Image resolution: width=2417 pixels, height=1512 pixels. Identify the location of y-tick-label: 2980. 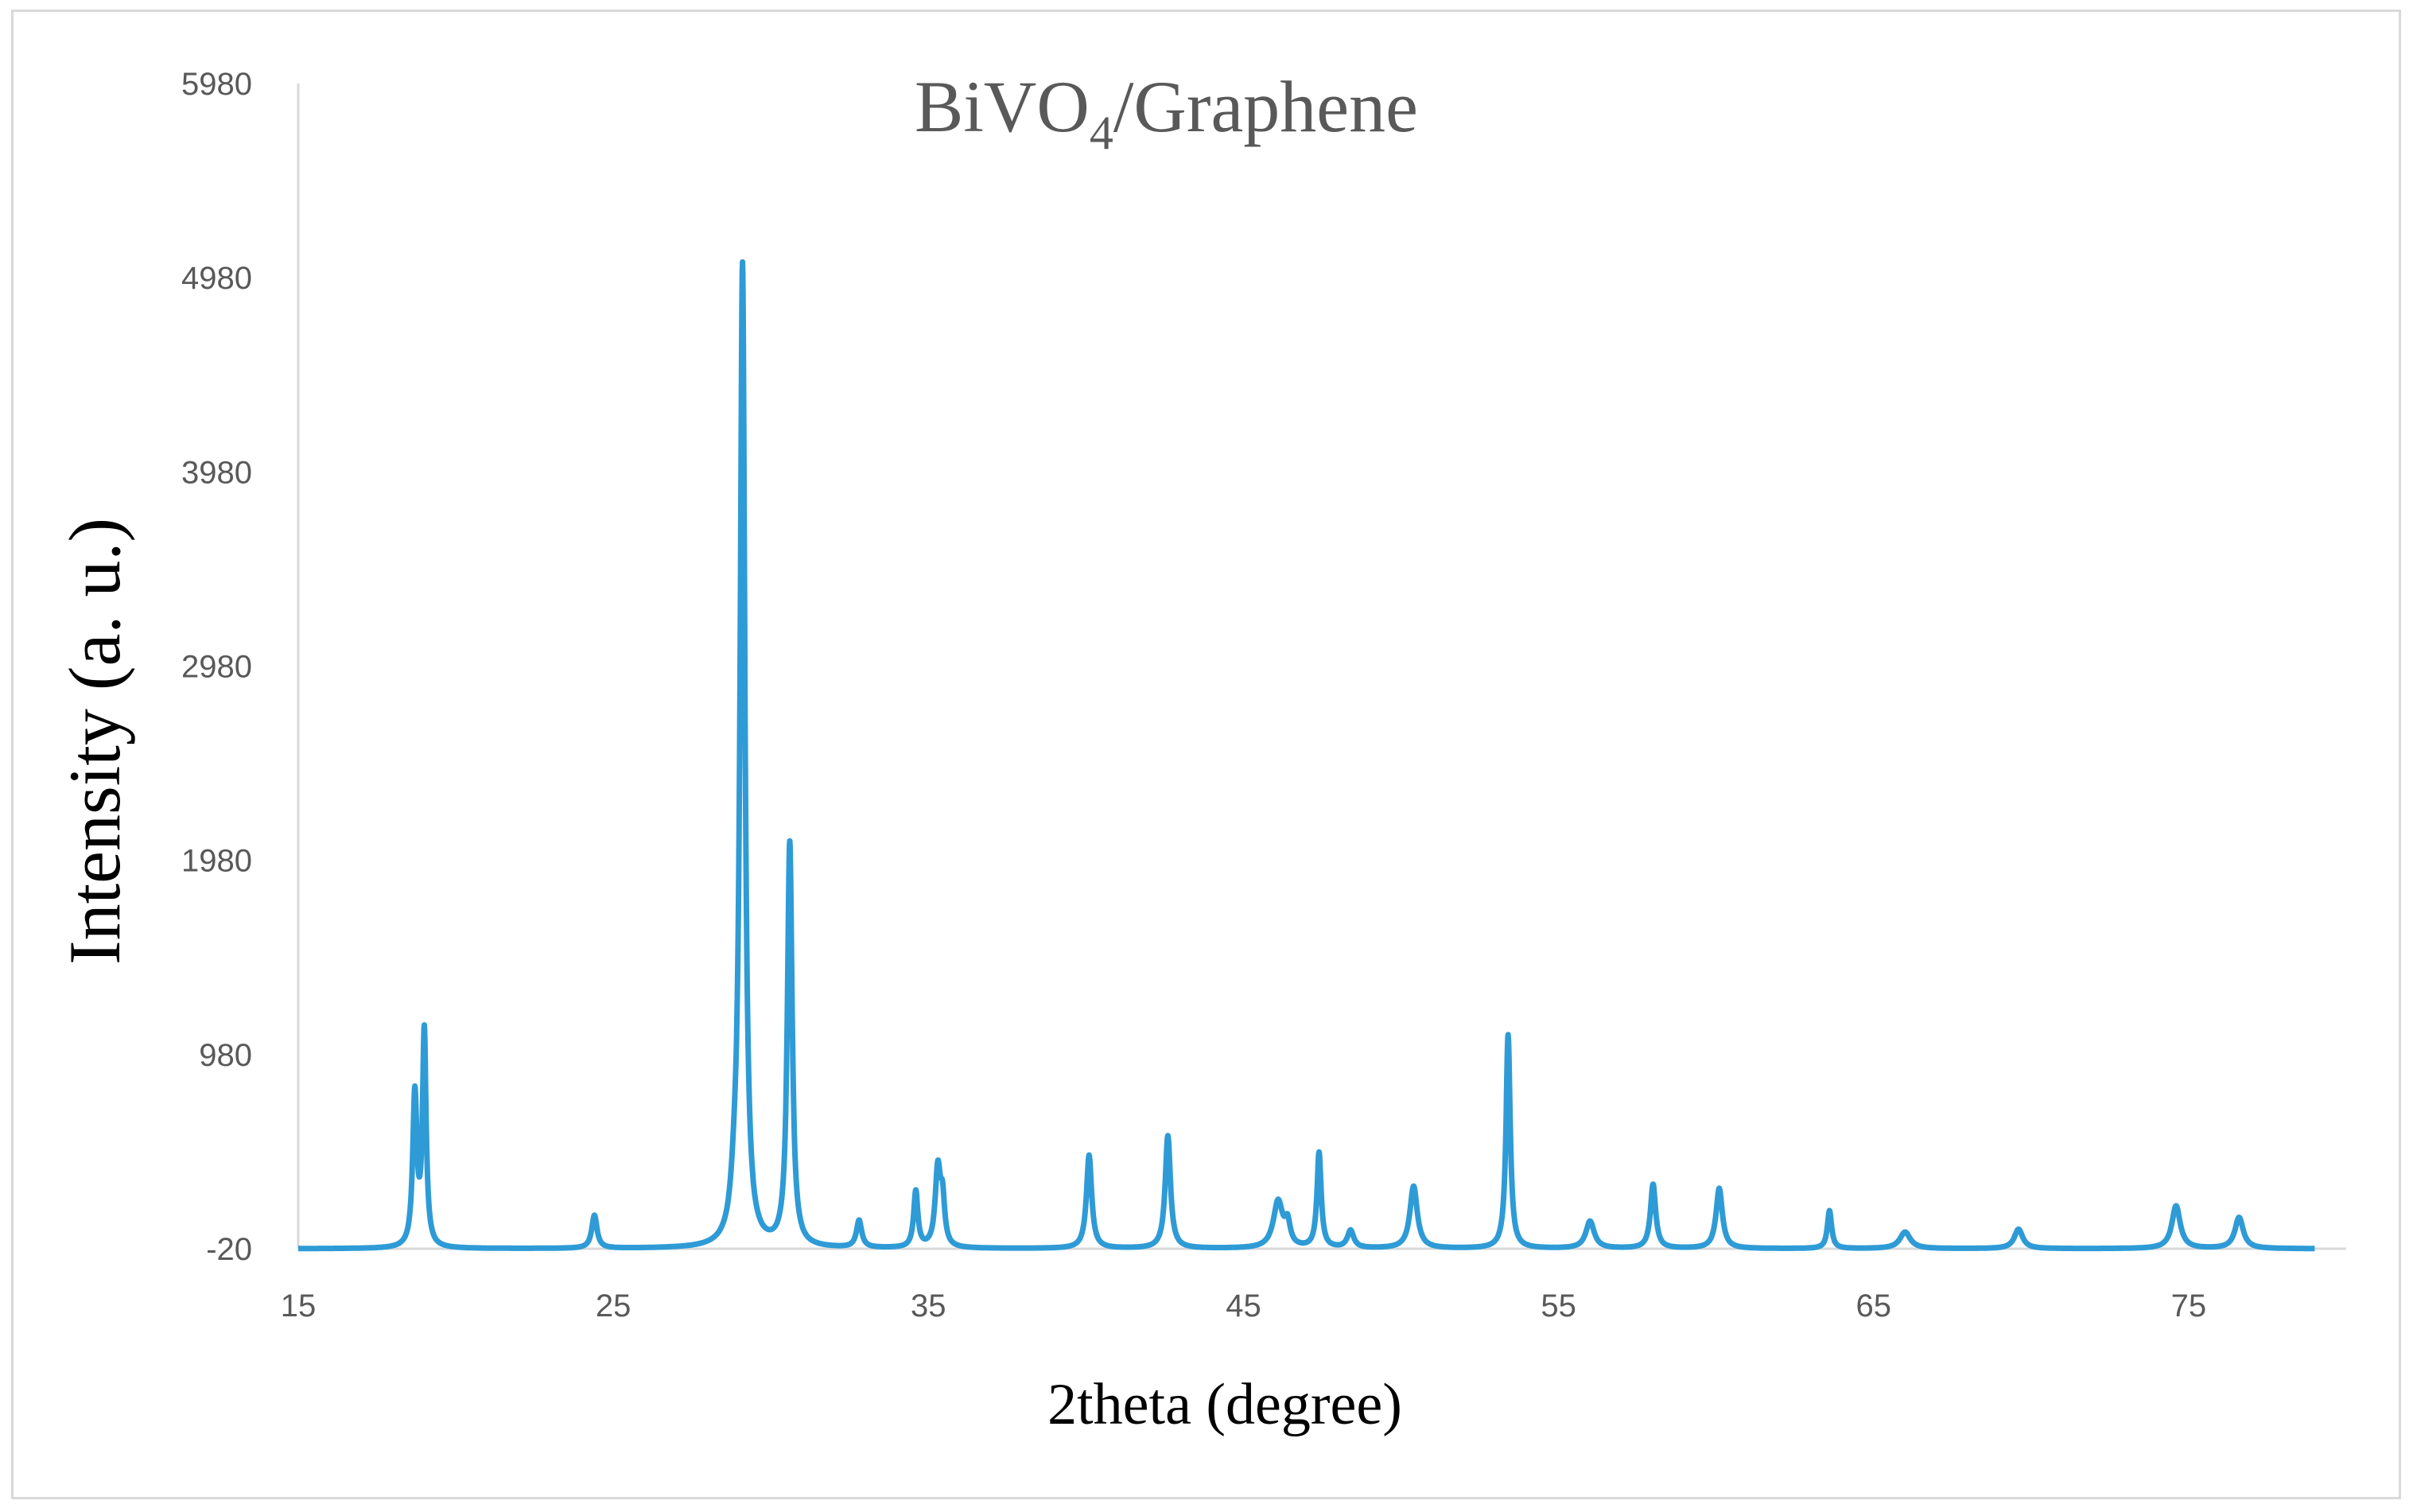
(217, 667).